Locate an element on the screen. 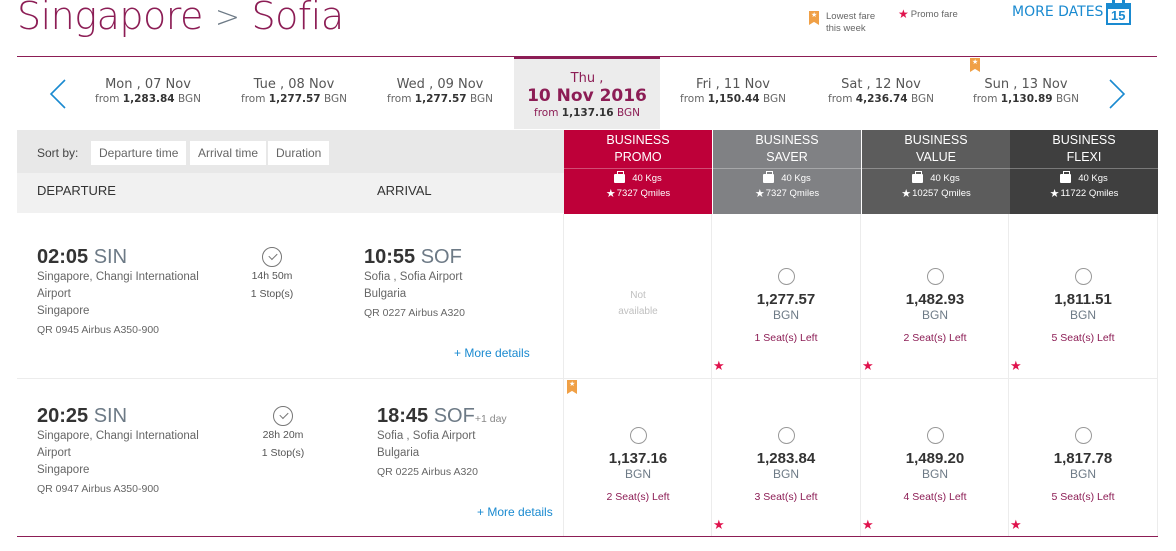 This screenshot has height=551, width=1176. departure-time: 02:05 SIN is located at coordinates (82, 257).